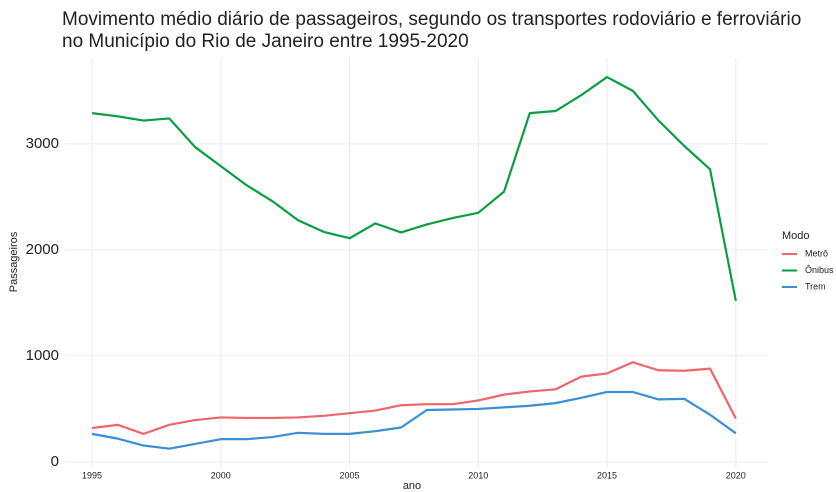  I want to click on x-axis-title: ano, so click(412, 486).